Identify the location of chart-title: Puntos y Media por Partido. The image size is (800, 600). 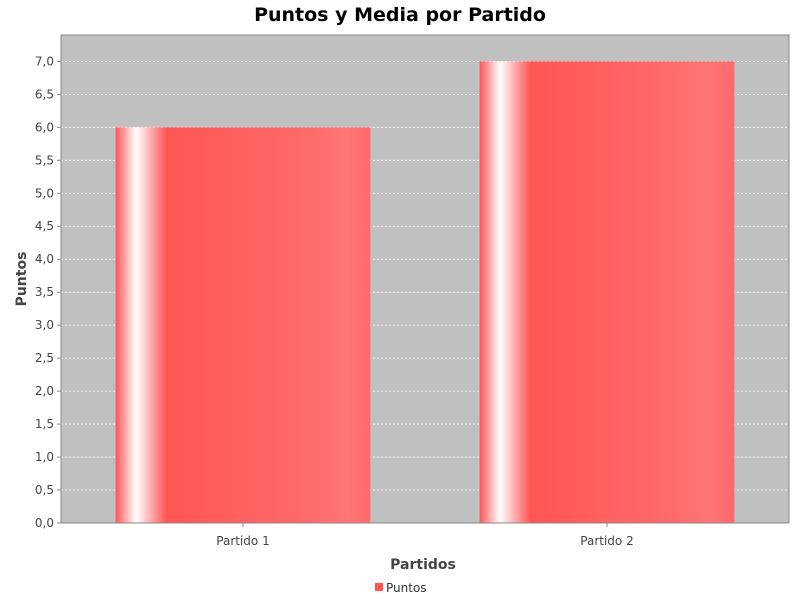
(400, 15).